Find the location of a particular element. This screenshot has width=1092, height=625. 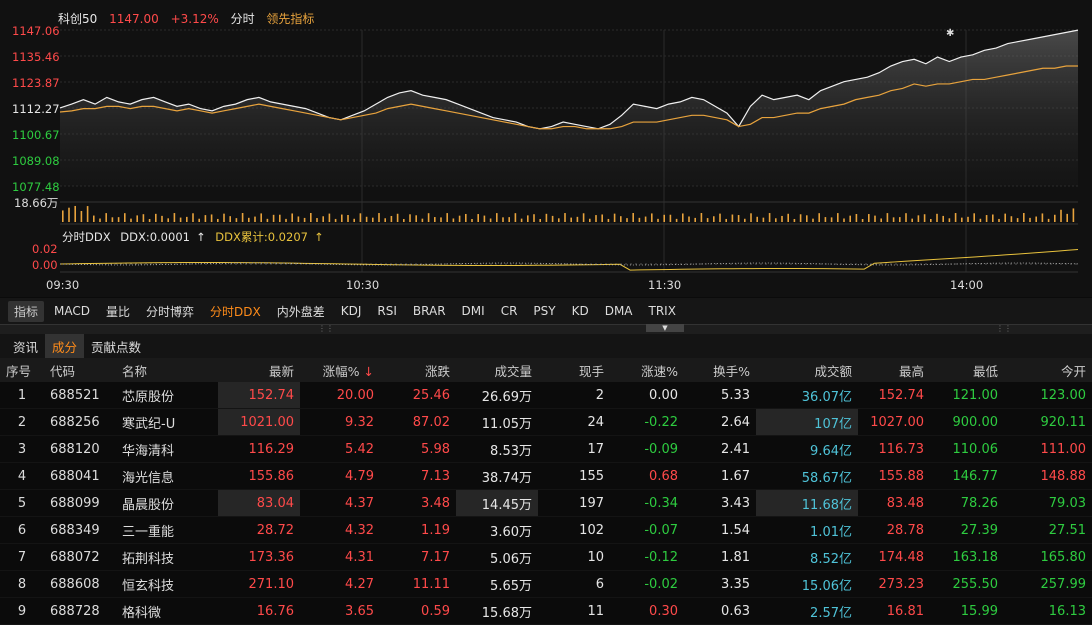

col-header: 成交额 is located at coordinates (807, 370).